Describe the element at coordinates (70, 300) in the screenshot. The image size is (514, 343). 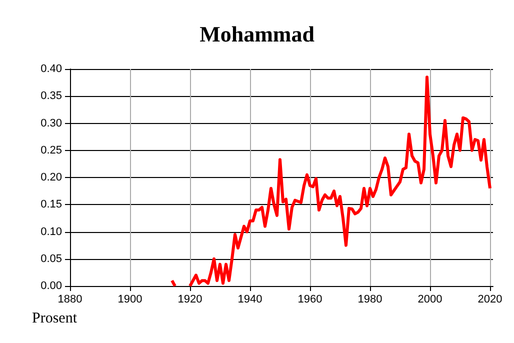
I see `x-tick-label: 1880` at that location.